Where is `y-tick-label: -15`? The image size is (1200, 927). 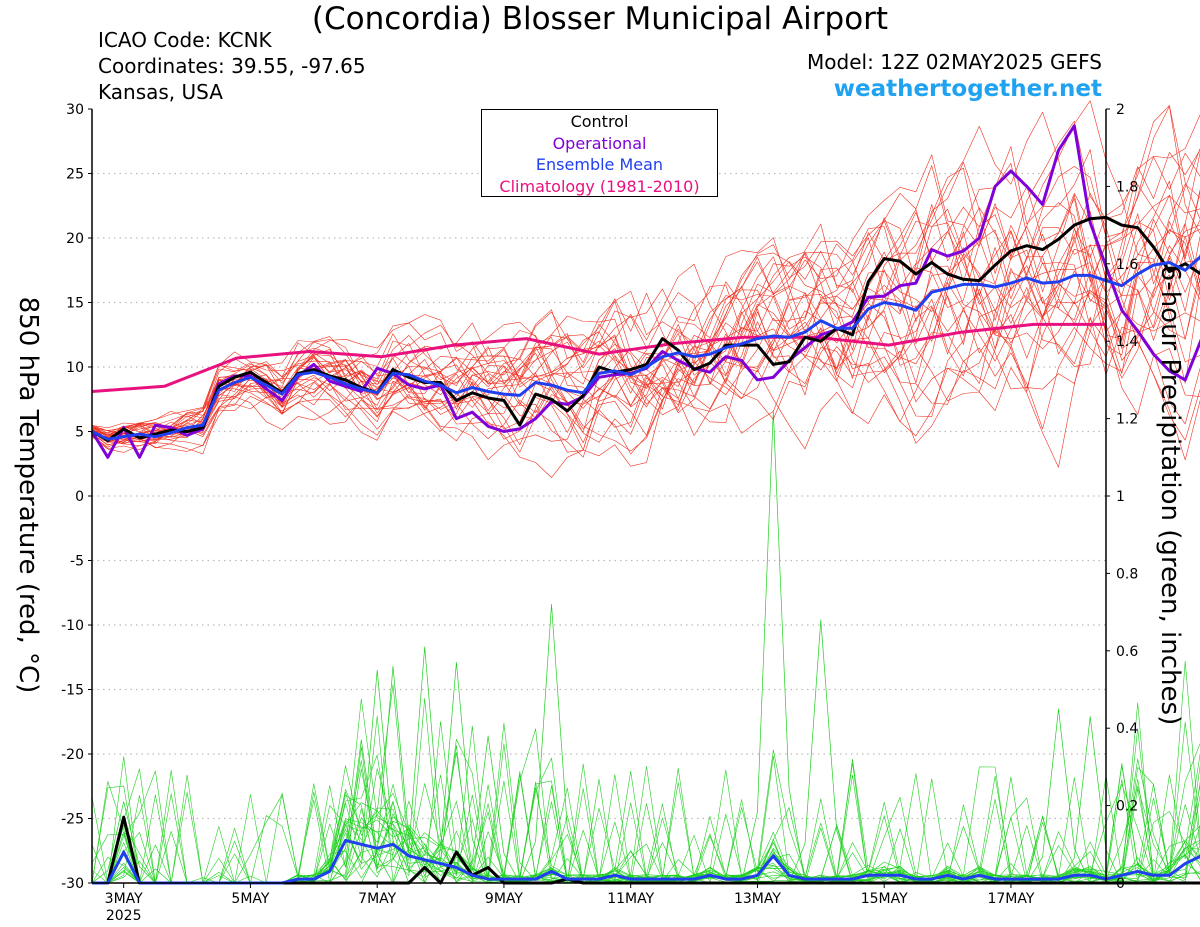
y-tick-label: -15 is located at coordinates (72, 691).